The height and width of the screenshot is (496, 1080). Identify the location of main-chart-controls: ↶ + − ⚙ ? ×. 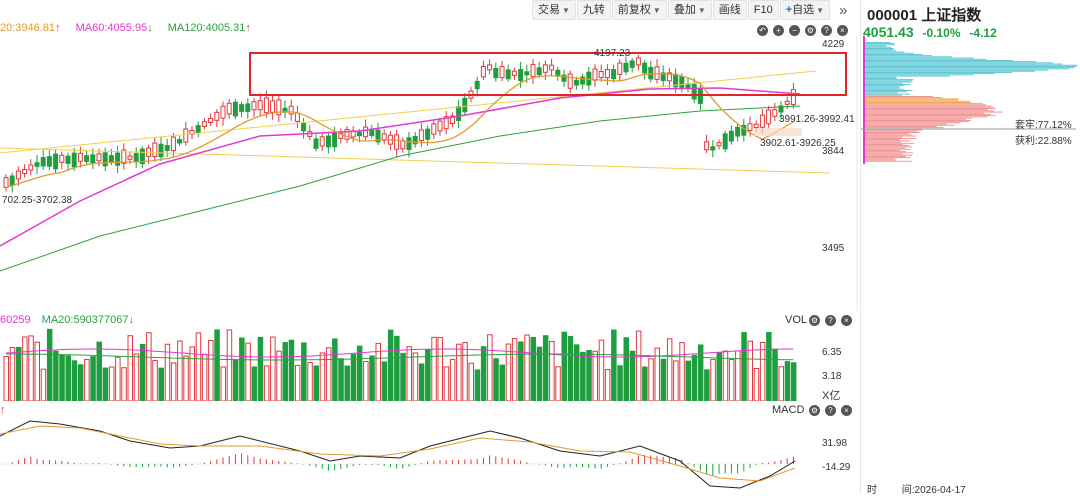
(802, 30).